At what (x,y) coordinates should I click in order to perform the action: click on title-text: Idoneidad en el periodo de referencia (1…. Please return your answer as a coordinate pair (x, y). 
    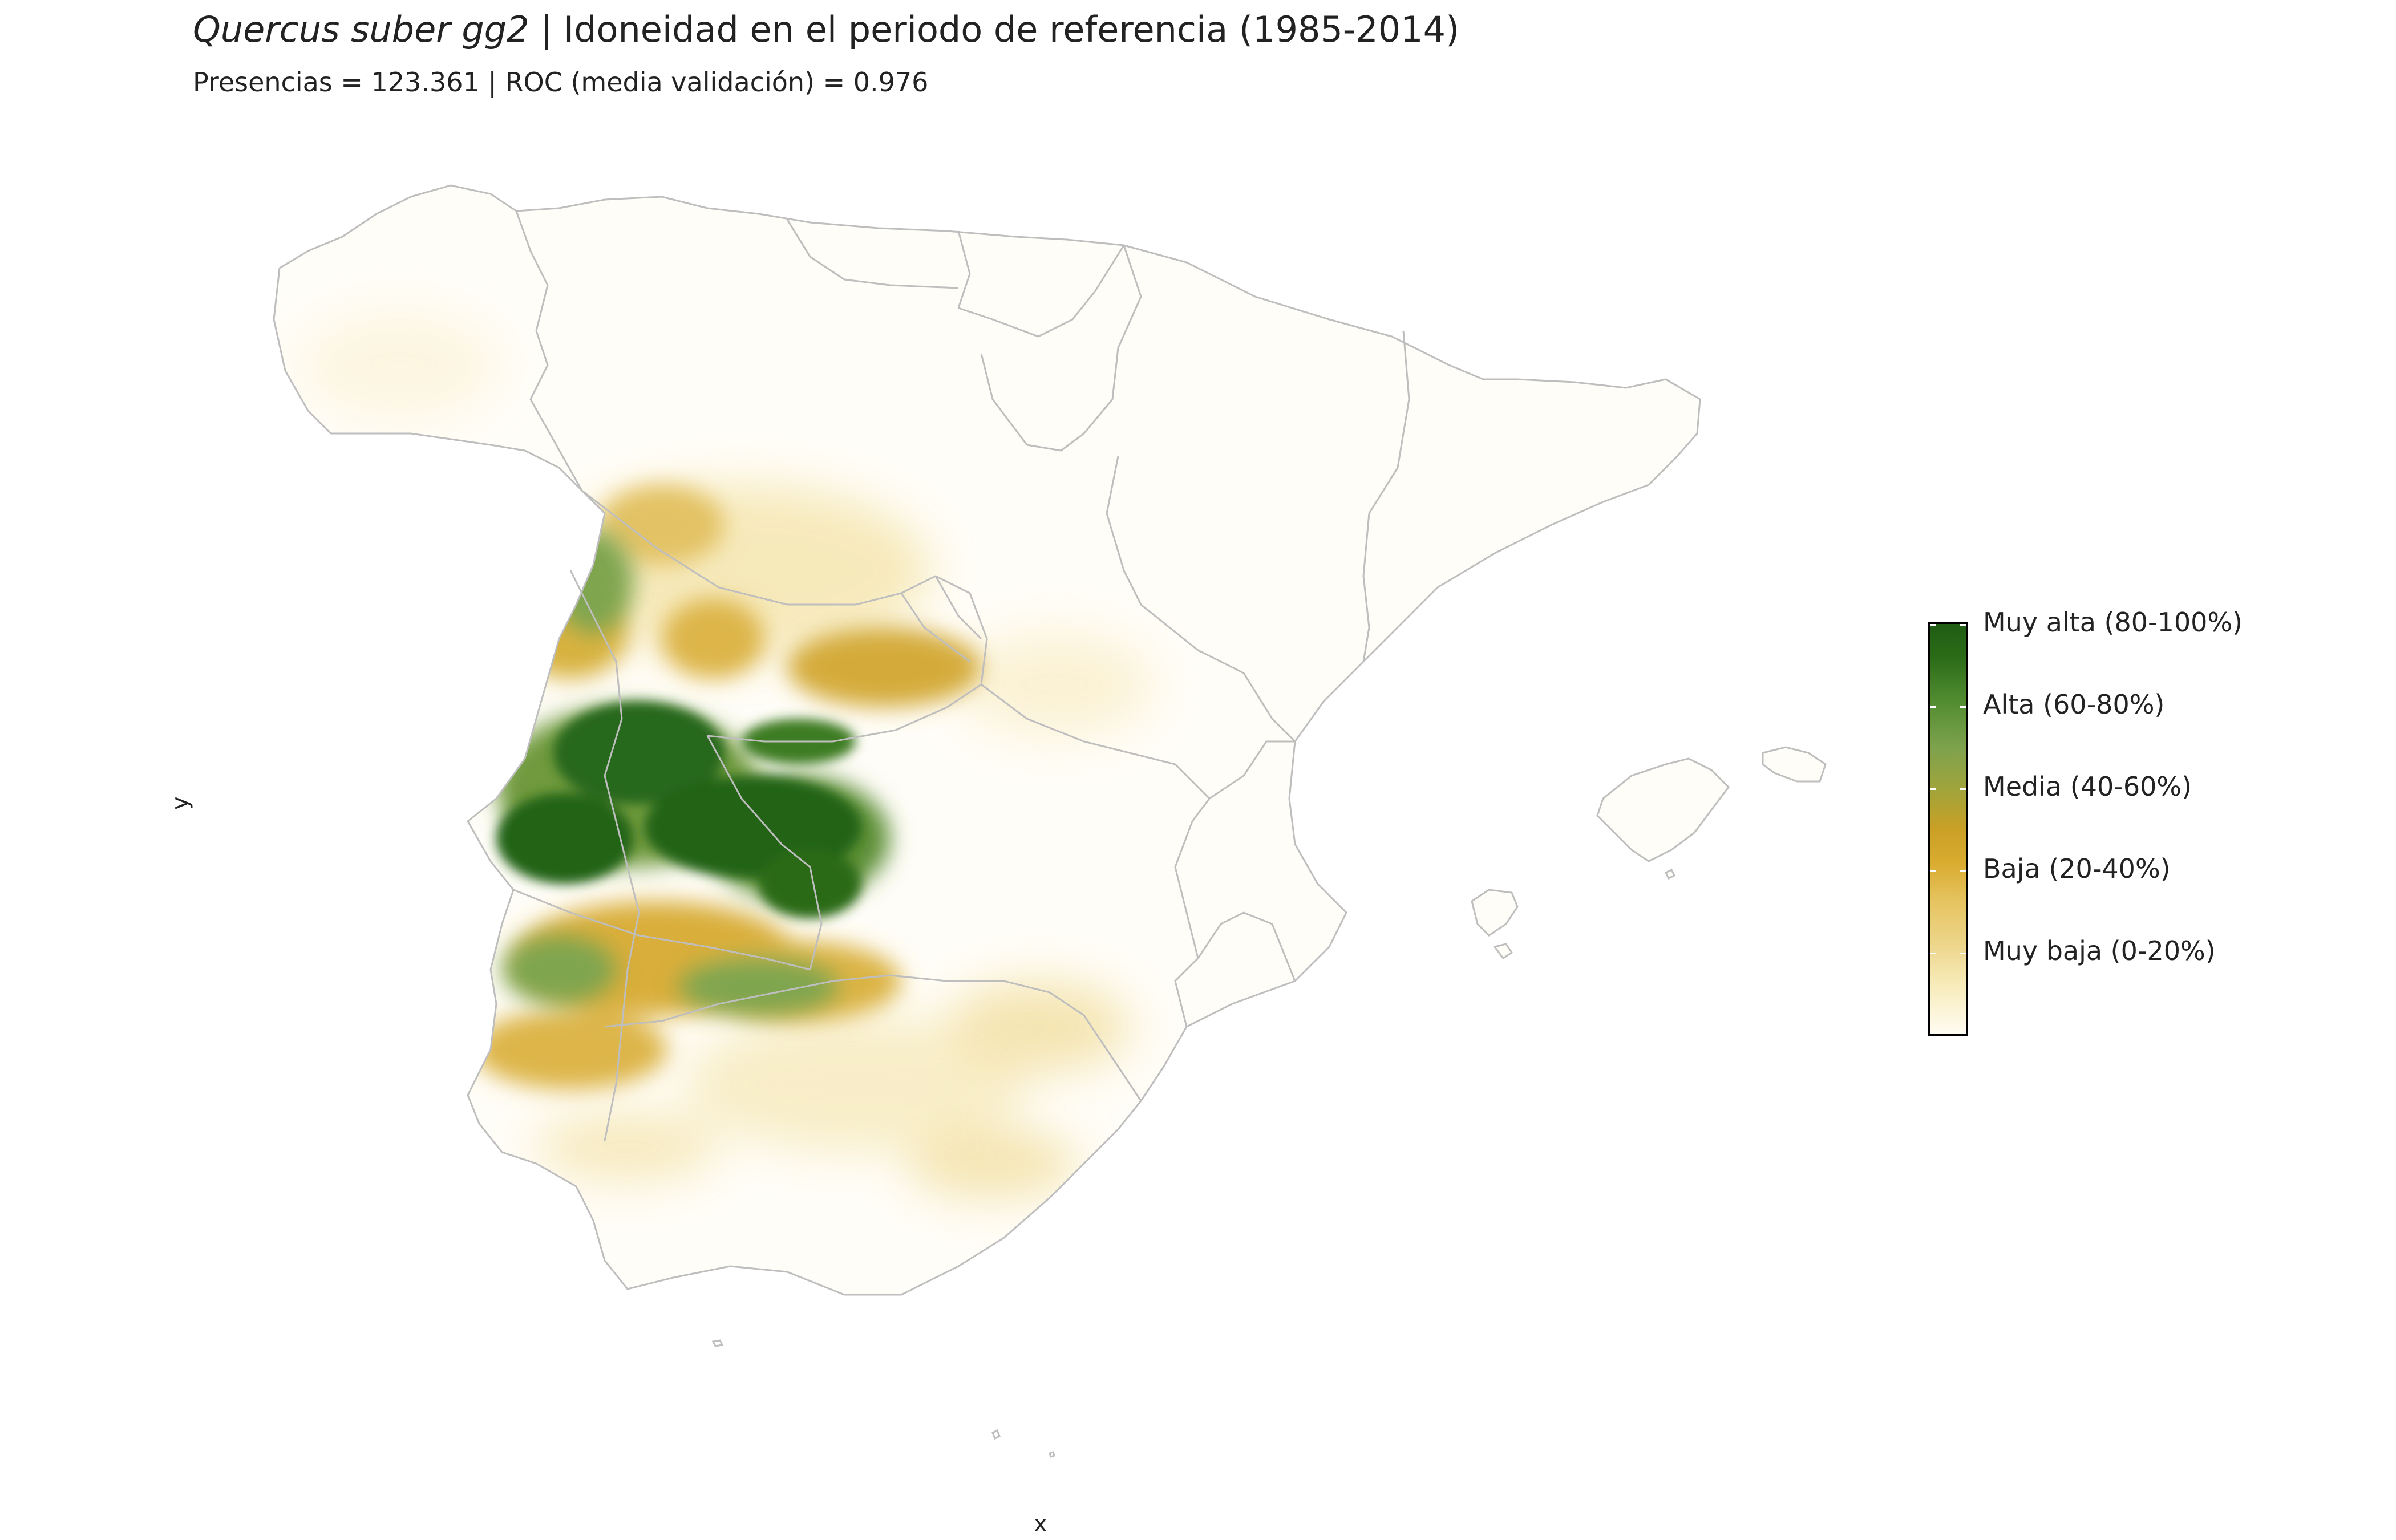
    Looking at the image, I should click on (1012, 30).